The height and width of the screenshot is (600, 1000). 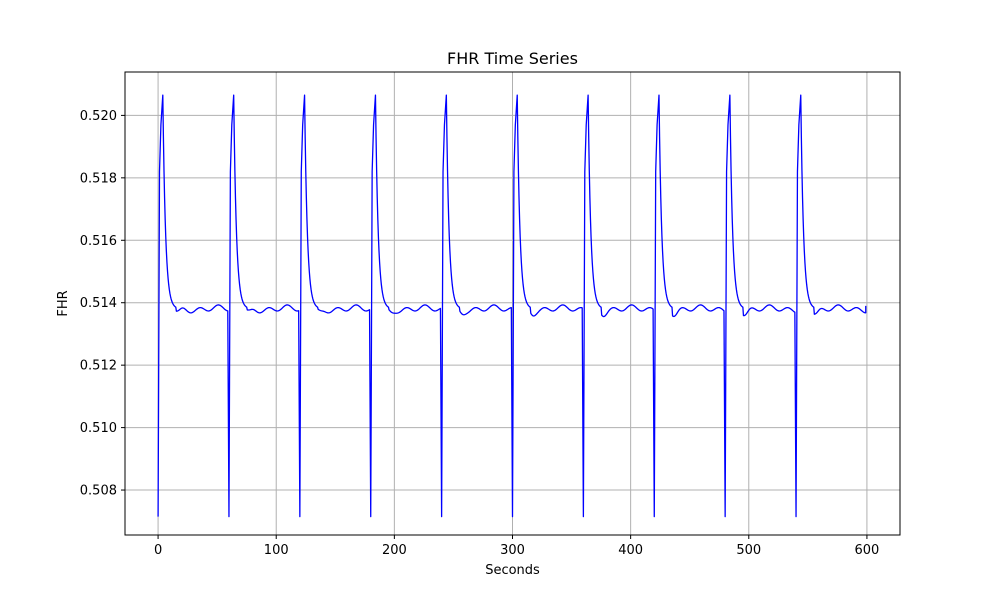 I want to click on y-axis-label: FHR, so click(x=63, y=303).